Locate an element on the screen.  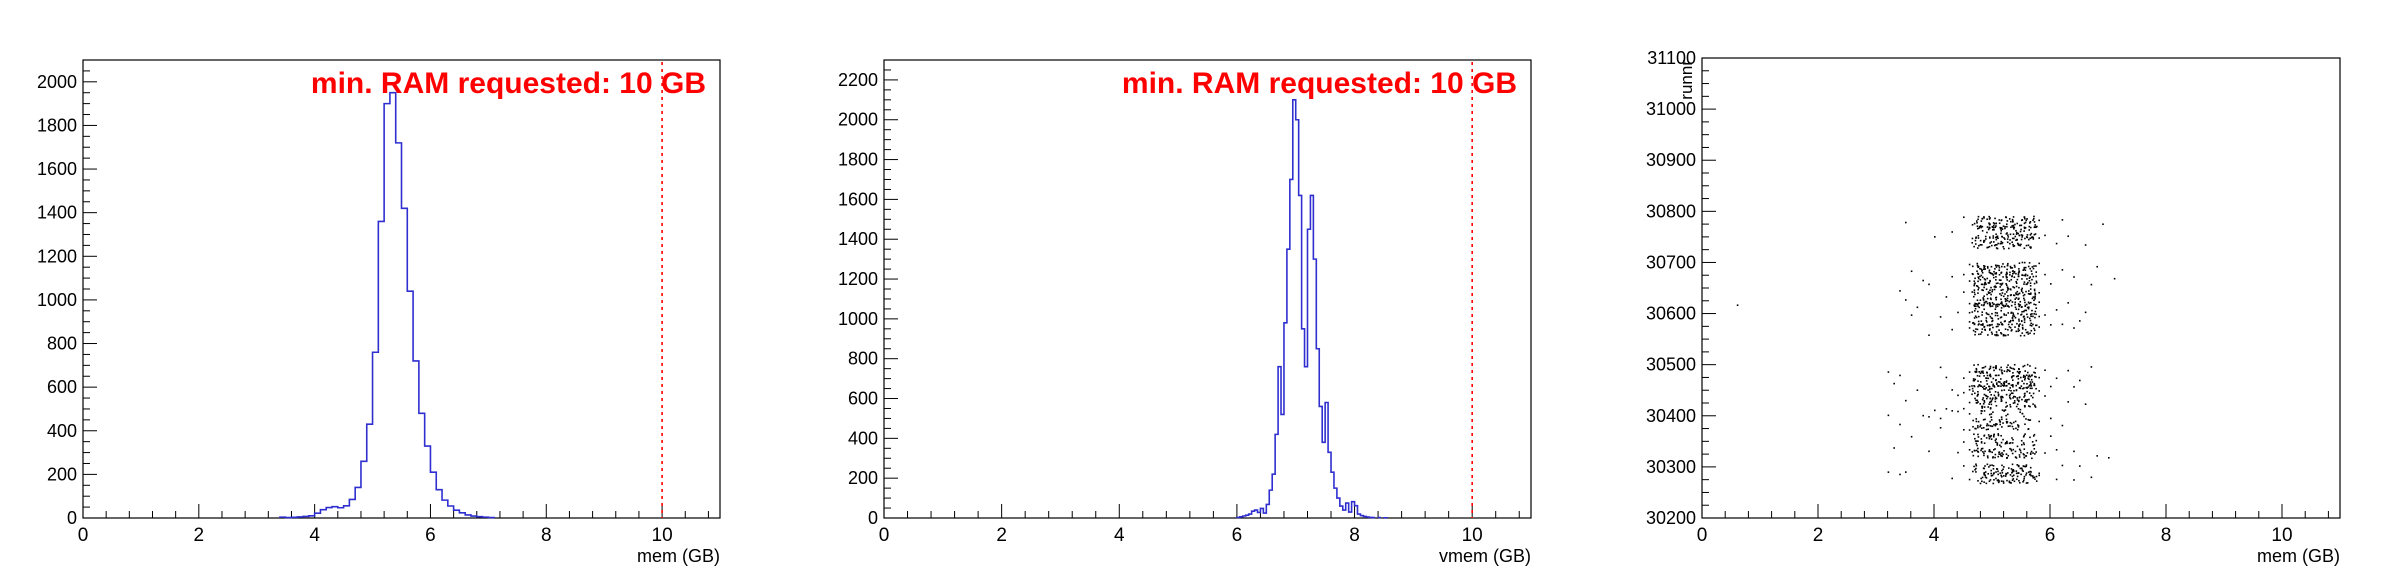
histogram-series is located at coordinates (387, 305).